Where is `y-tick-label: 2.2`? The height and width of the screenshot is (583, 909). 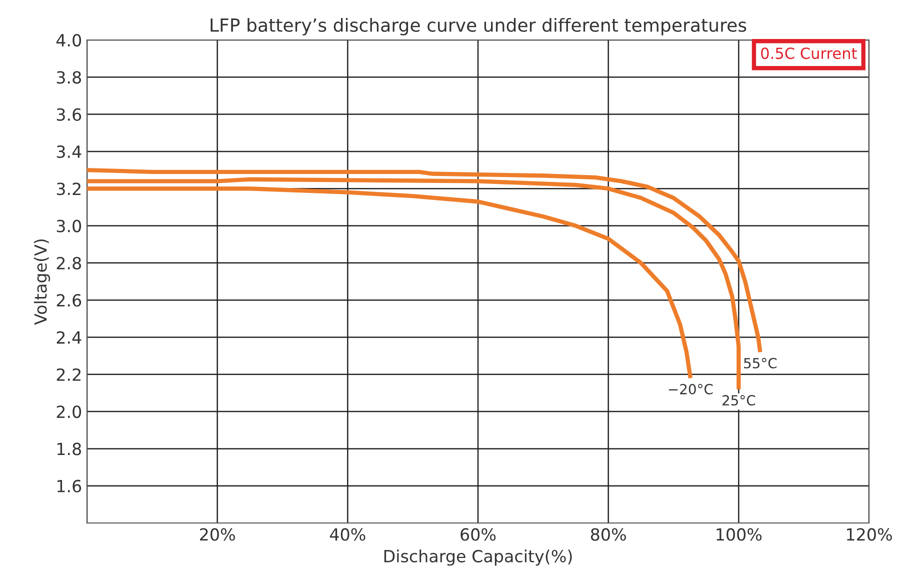 y-tick-label: 2.2 is located at coordinates (68, 374).